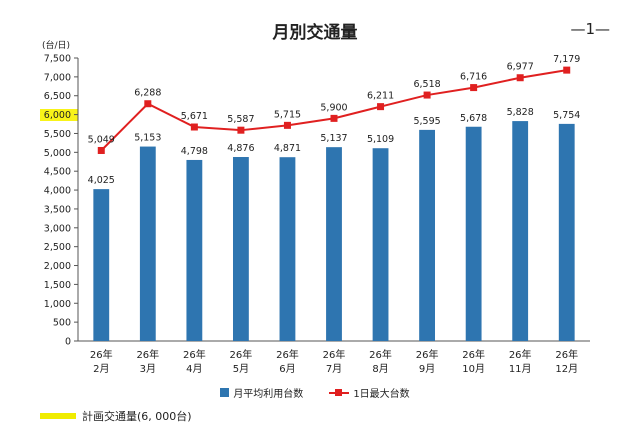 This screenshot has height=442, width=630. I want to click on x-tick-label-month: 4月, so click(194, 369).